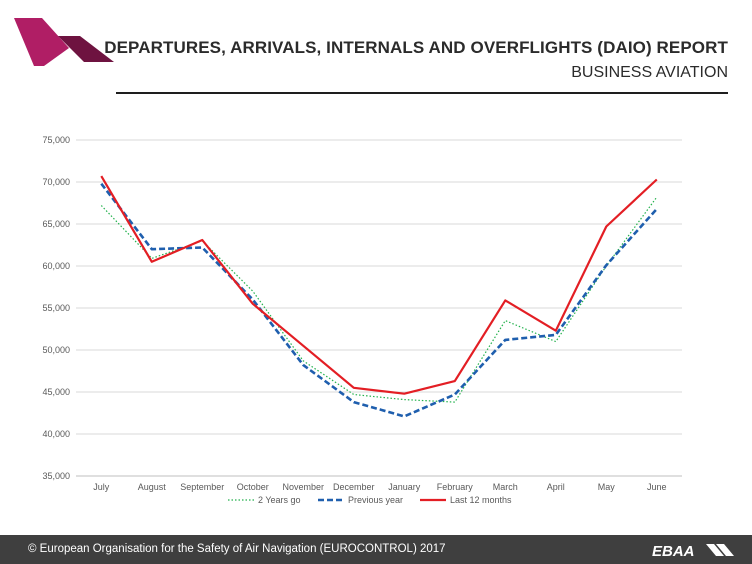  What do you see at coordinates (56, 266) in the screenshot?
I see `y-tick-label: 60,000` at bounding box center [56, 266].